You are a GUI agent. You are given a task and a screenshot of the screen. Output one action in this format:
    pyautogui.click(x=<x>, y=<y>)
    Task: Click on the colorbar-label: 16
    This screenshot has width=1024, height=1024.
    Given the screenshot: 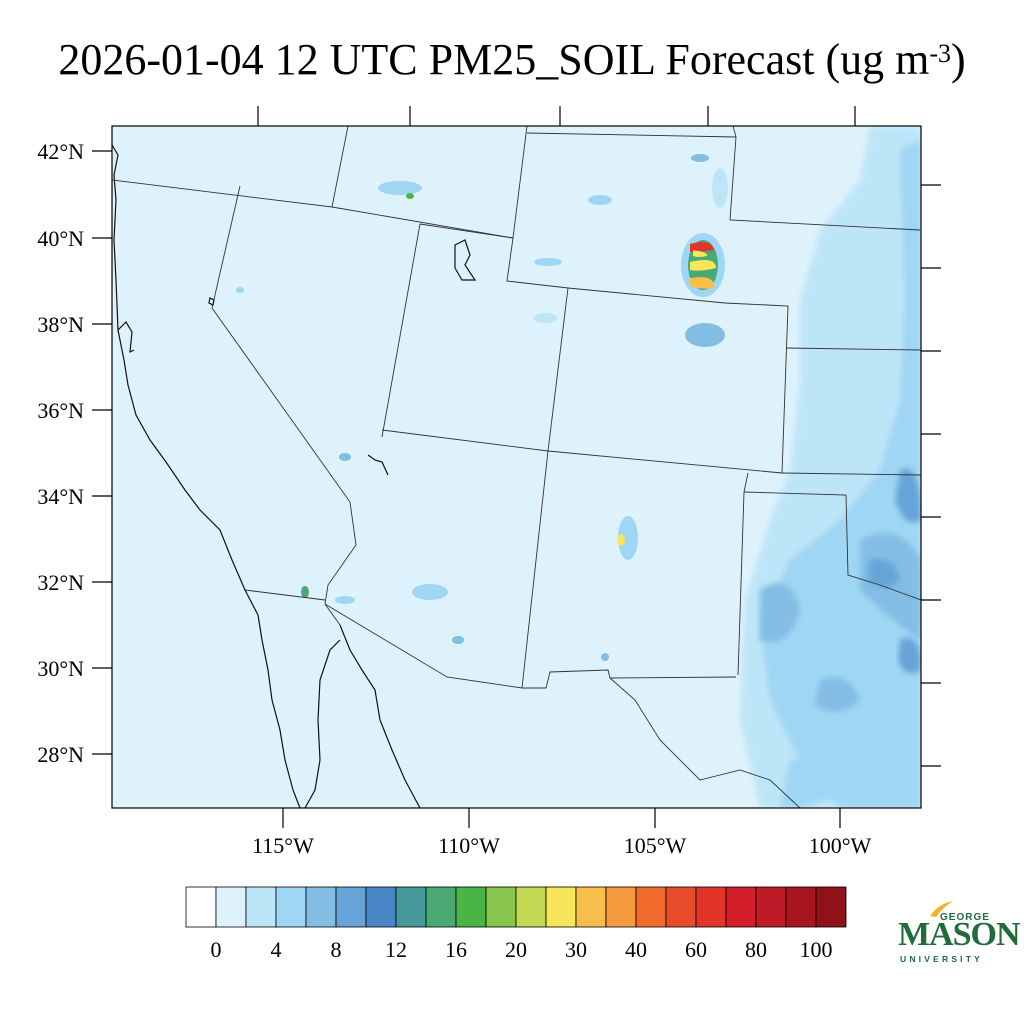 What is the action you would take?
    pyautogui.click(x=456, y=949)
    